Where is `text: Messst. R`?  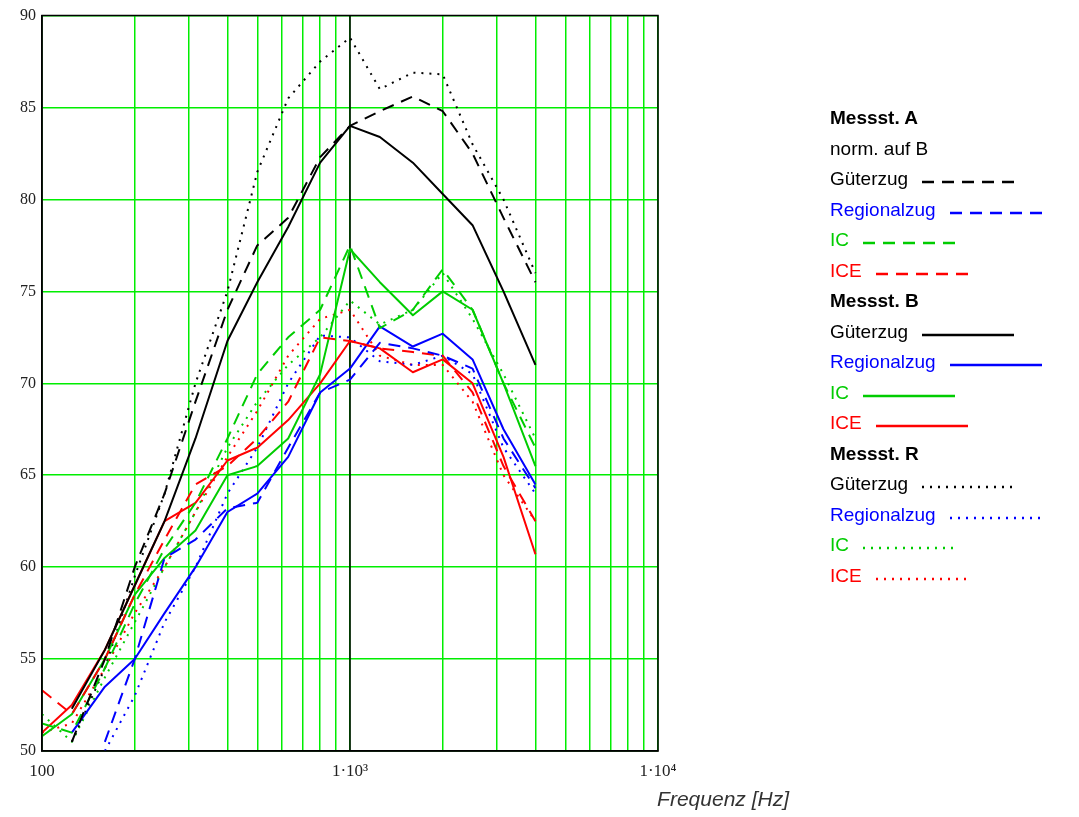
text: Messst. R is located at coordinates (875, 453).